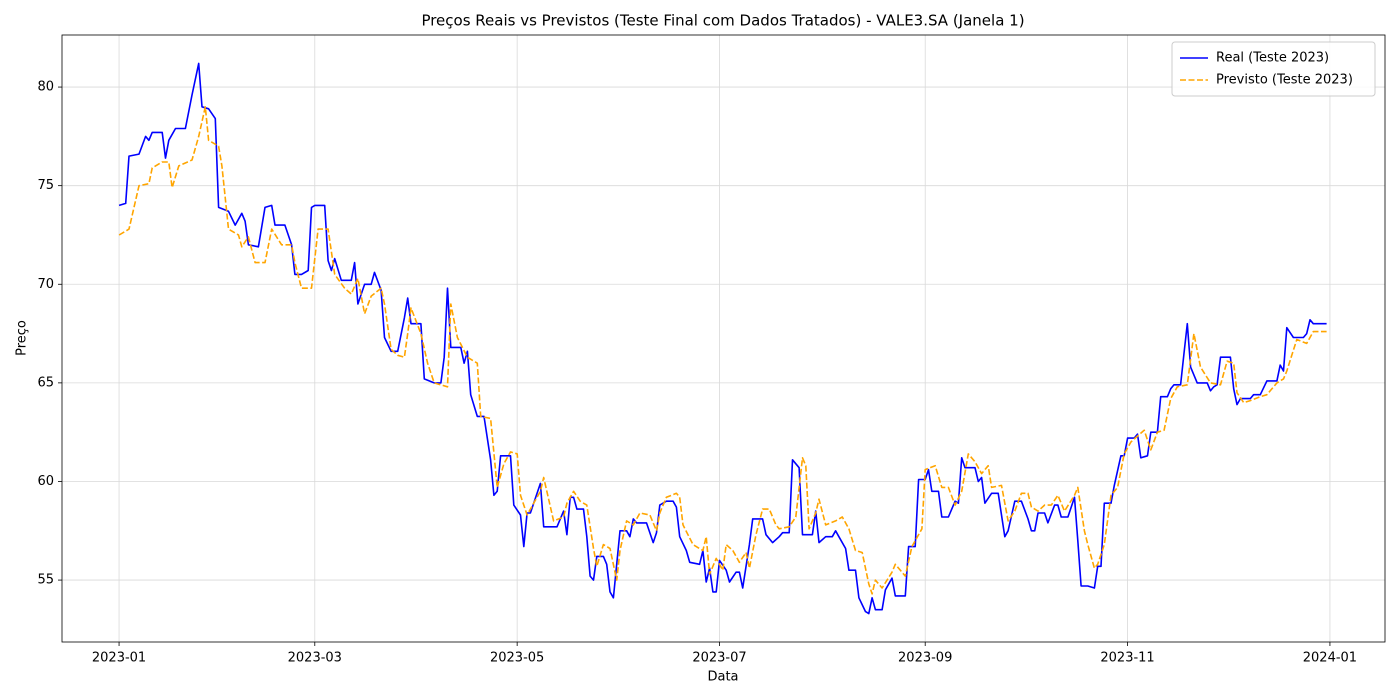 This screenshot has width=1400, height=700. What do you see at coordinates (1284, 80) in the screenshot?
I see `legend-label: Previsto (Teste 2023)` at bounding box center [1284, 80].